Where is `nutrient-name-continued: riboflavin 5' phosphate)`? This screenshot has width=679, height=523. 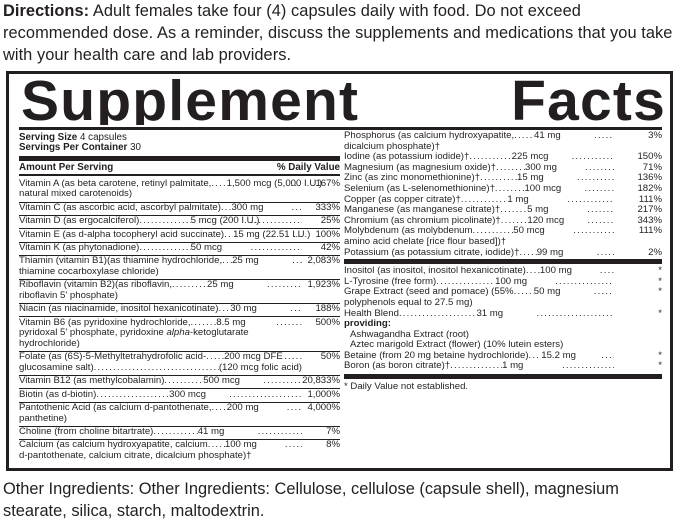
nutrient-name-continued: riboflavin 5' phosphate) is located at coordinates (68, 295).